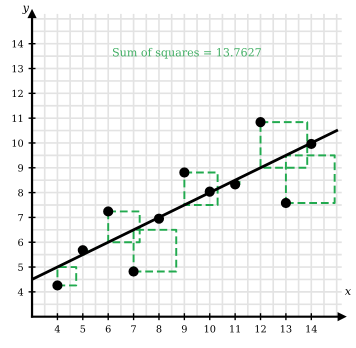 The width and height of the screenshot is (356, 348). Describe the element at coordinates (21, 242) in the screenshot. I see `y-tick-label: 6` at that location.